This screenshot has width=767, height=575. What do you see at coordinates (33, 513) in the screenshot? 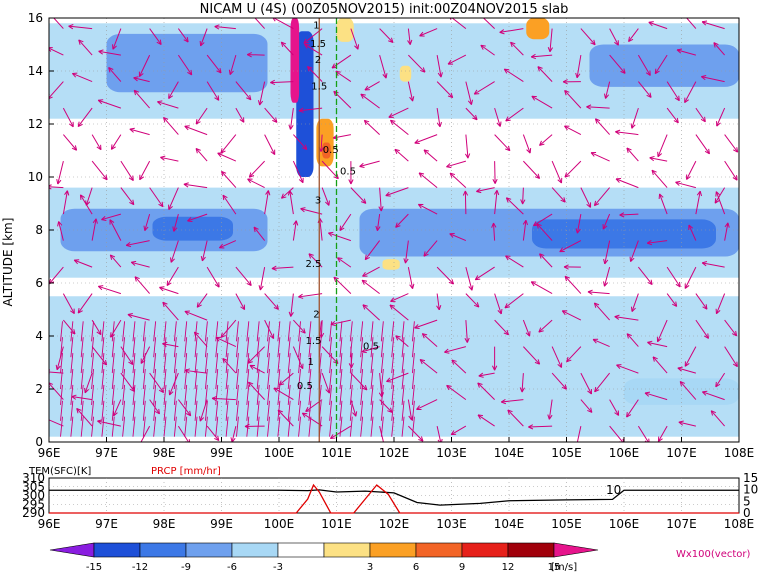
I see `lower-y-tick-0: 290` at bounding box center [33, 513].